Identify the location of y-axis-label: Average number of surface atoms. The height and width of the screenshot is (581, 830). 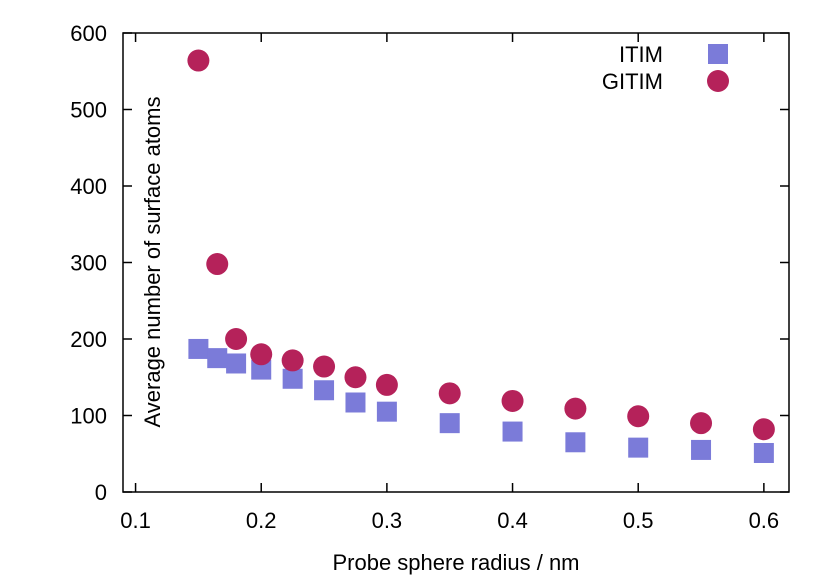
(152, 262).